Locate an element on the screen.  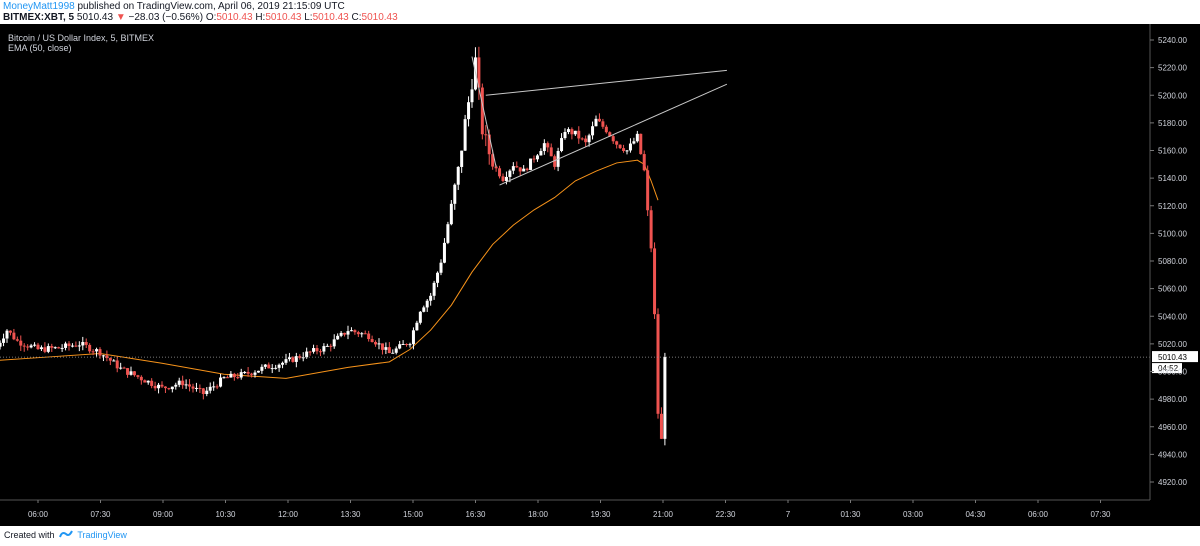
price-tick-label: 5200.00 is located at coordinates (1172, 95).